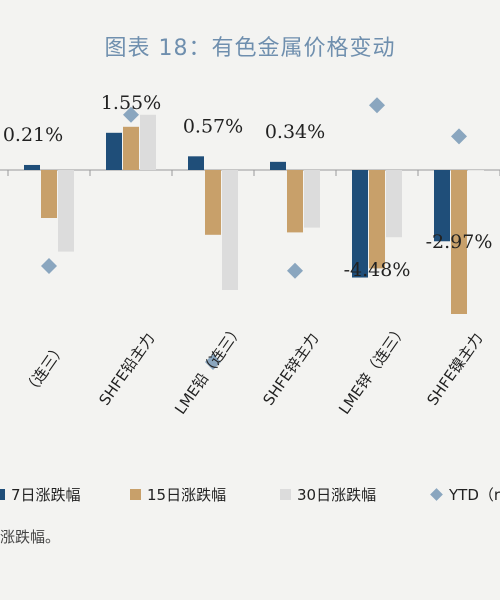 The height and width of the screenshot is (600, 500). What do you see at coordinates (213, 126) in the screenshot?
I see `data-label-3: 0.57%` at bounding box center [213, 126].